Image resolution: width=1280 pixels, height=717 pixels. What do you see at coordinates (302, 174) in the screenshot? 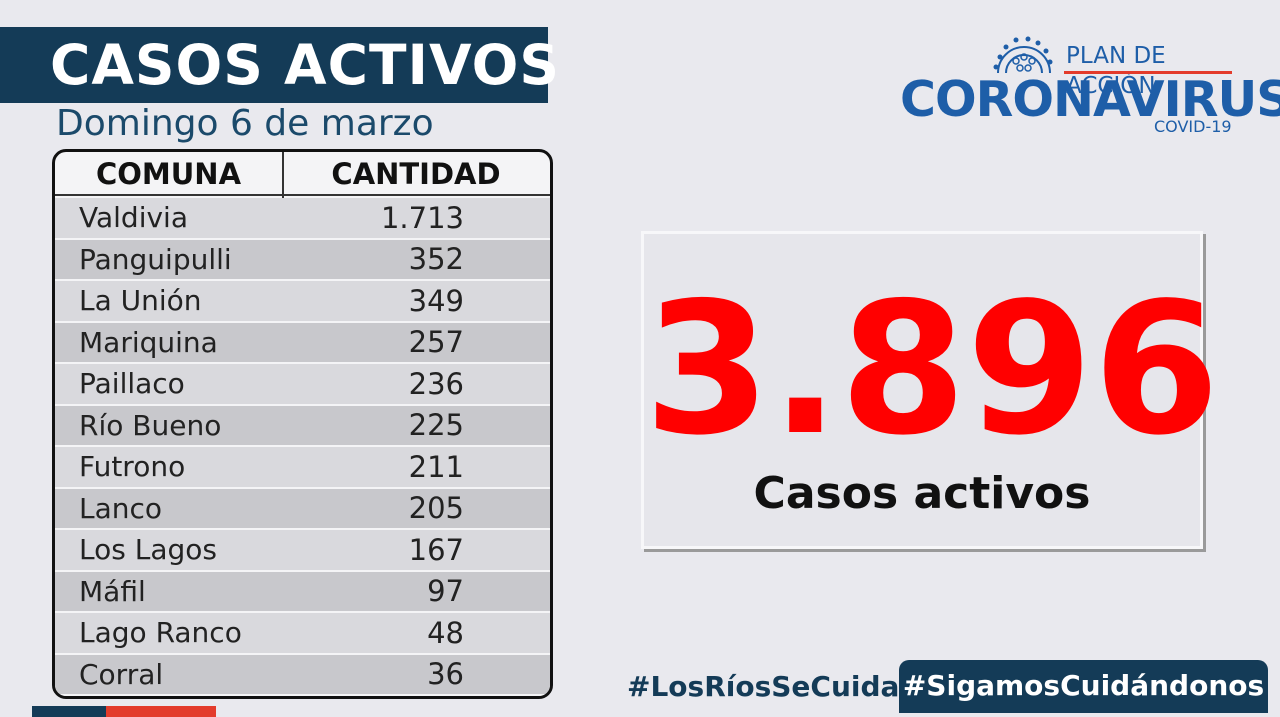
I see `table-header: COMUNA CANTIDAD` at bounding box center [302, 174].